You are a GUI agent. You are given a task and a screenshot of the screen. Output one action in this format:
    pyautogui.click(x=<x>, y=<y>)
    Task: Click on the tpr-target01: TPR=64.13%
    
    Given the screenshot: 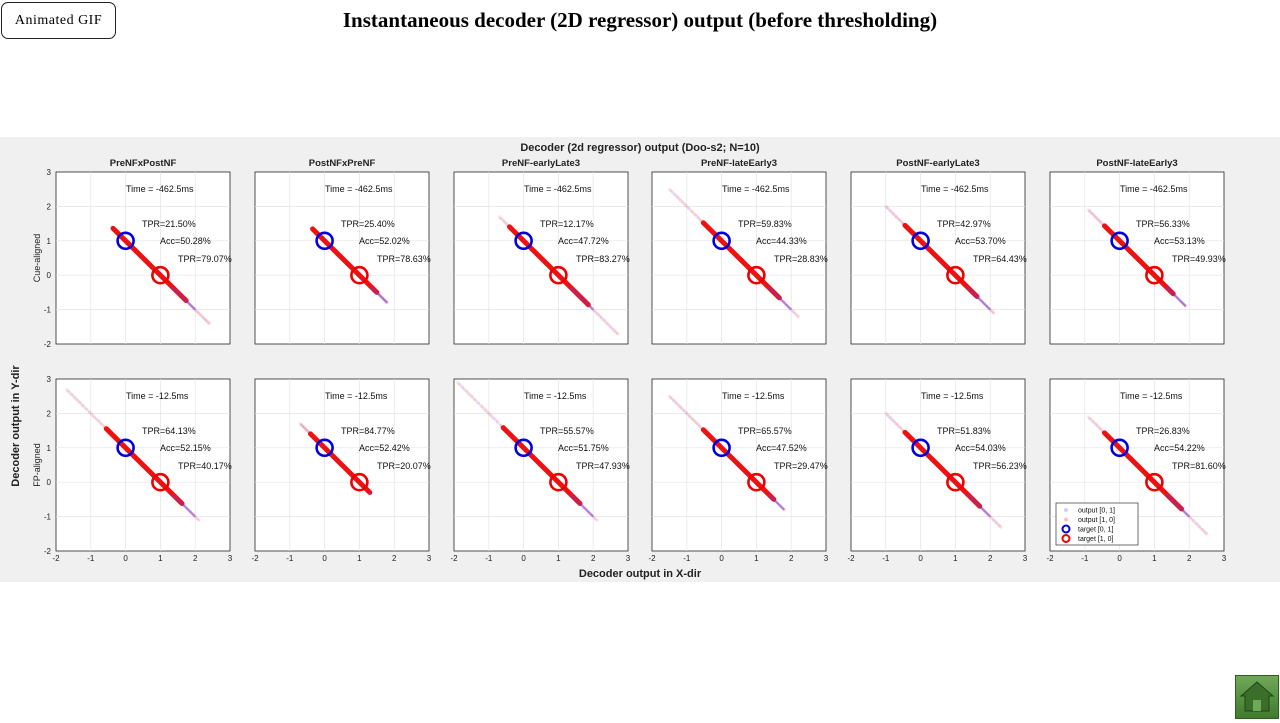 What is the action you would take?
    pyautogui.click(x=169, y=431)
    